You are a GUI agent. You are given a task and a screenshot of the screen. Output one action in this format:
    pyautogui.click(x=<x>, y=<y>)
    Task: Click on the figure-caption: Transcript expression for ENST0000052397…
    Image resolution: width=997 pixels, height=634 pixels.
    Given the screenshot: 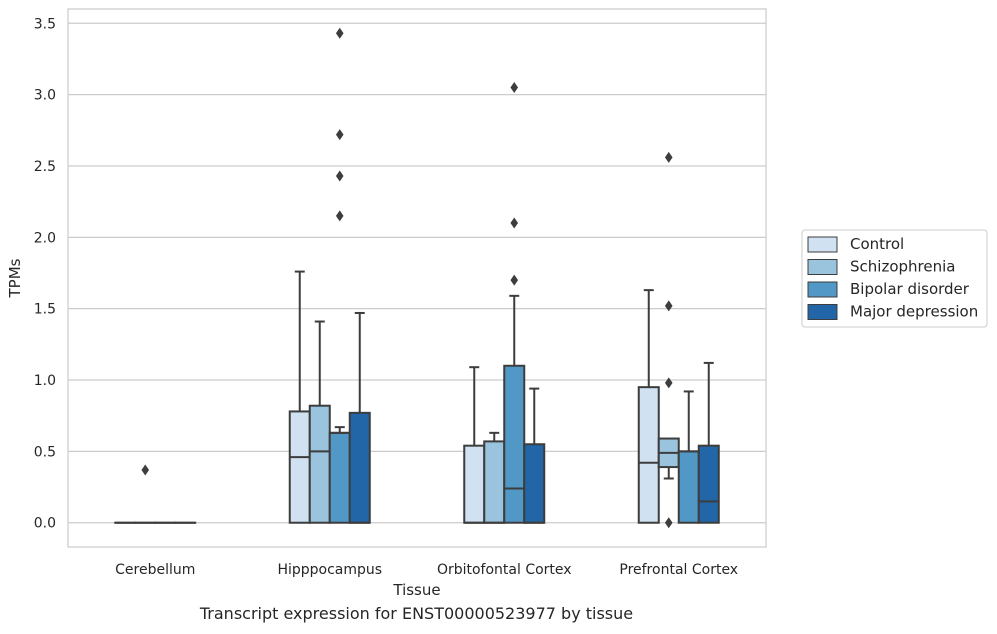 What is the action you would take?
    pyautogui.click(x=416, y=613)
    